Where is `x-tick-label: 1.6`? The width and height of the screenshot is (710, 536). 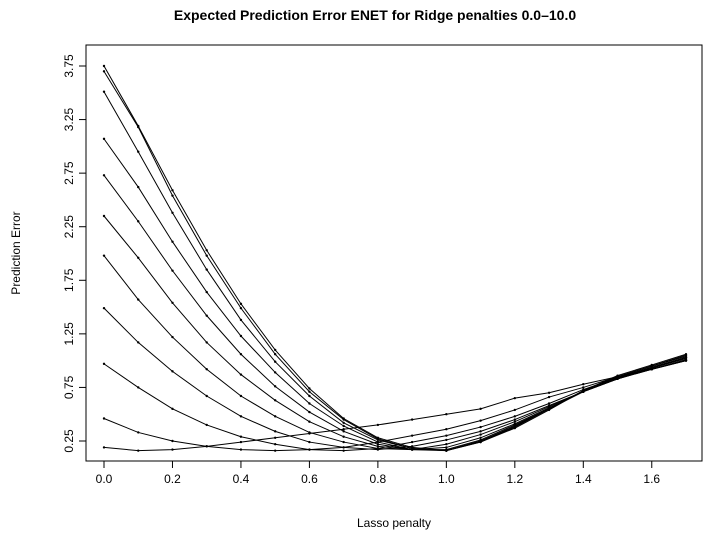 x-tick-label: 1.6 is located at coordinates (651, 479).